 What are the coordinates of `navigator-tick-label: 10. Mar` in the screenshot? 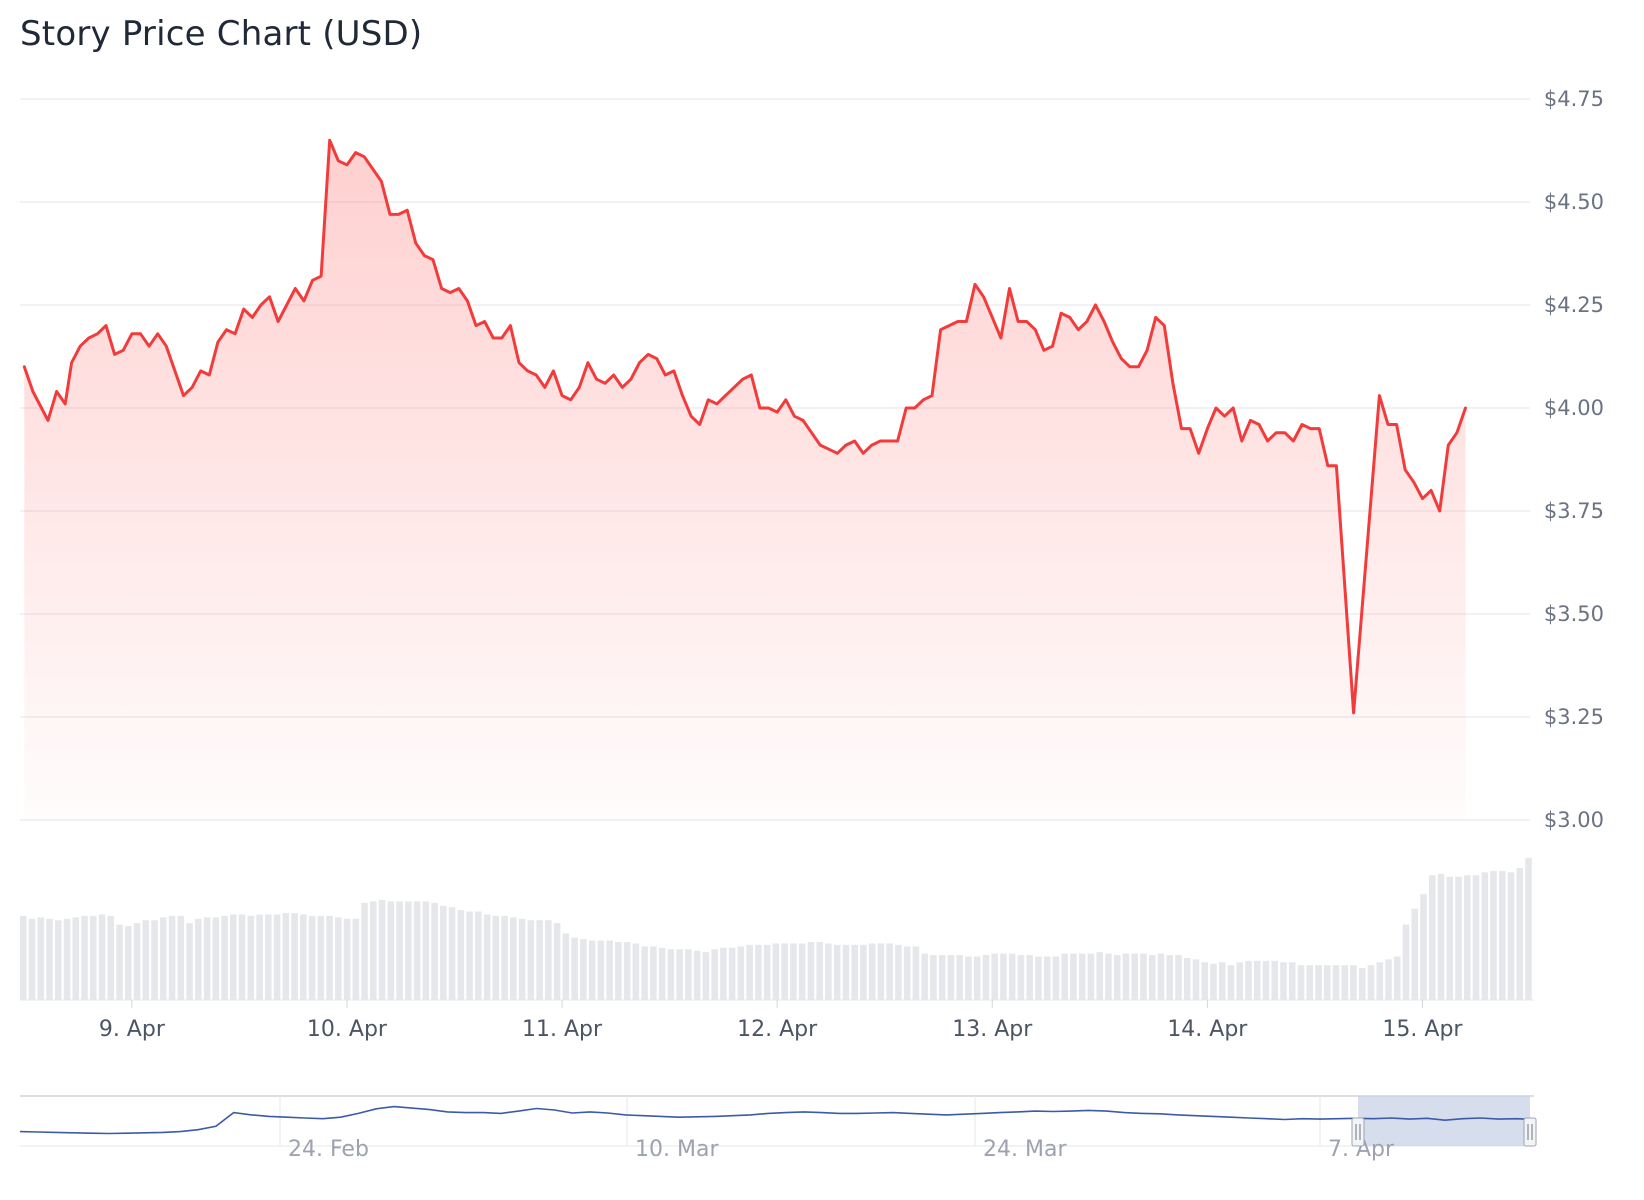 It's located at (677, 1149).